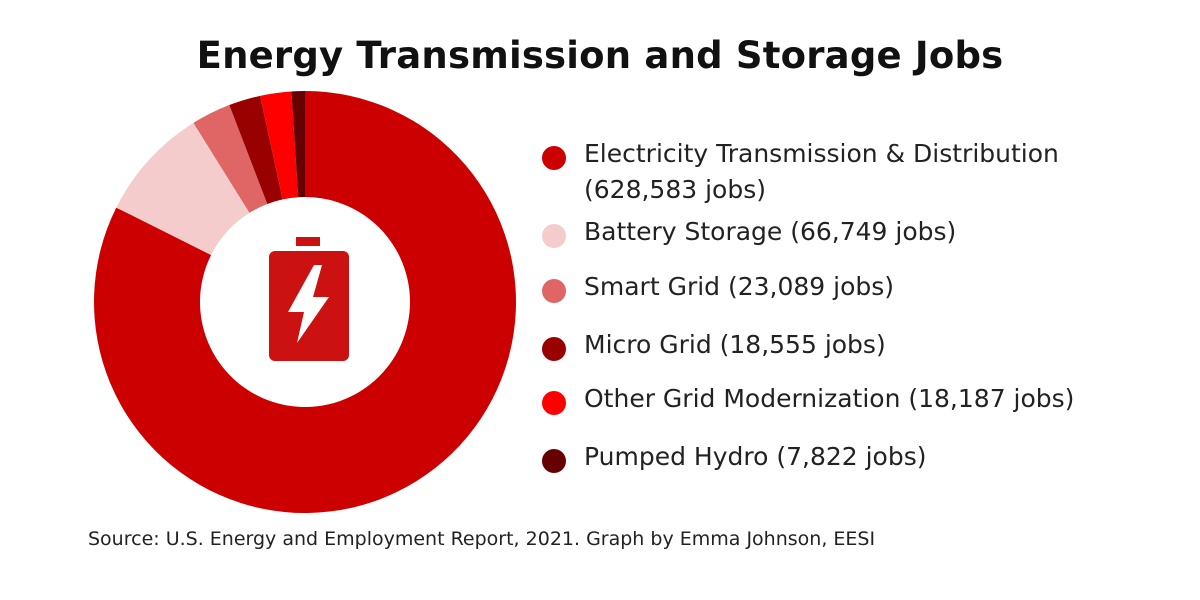  I want to click on donut-slice-pumped-hydro, so click(298, 144).